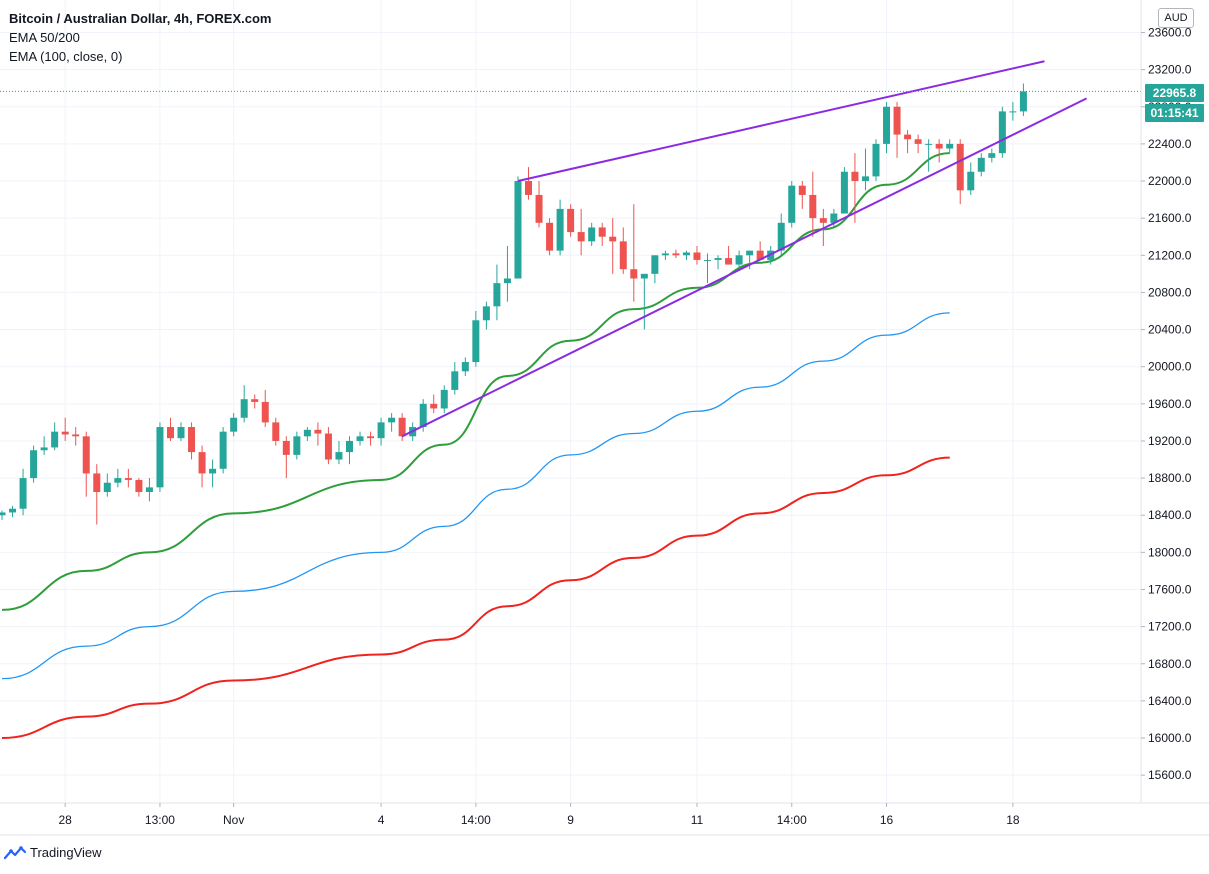  Describe the element at coordinates (1174, 113) in the screenshot. I see `bar-countdown-tag: 01:15:41` at that location.